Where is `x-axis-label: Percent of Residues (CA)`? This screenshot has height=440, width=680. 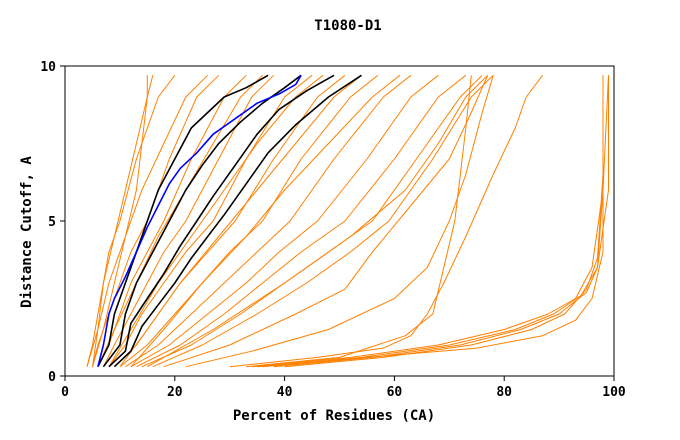 x-axis-label: Percent of Residues (CA) is located at coordinates (334, 416).